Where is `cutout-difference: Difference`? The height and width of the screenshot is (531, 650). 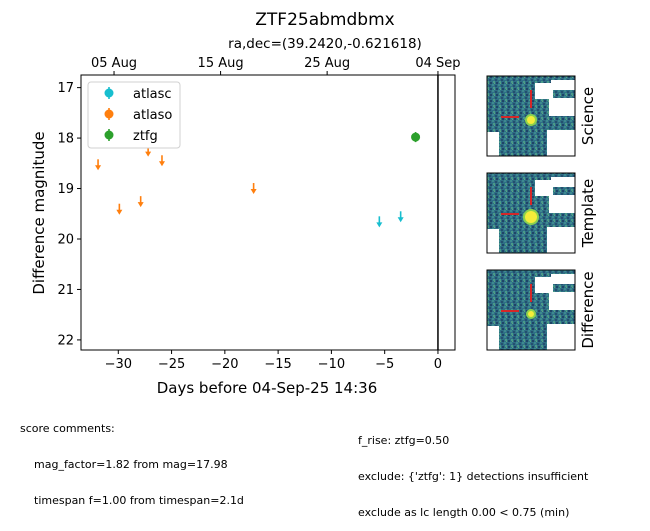
cutout-difference: Difference is located at coordinates (541, 310).